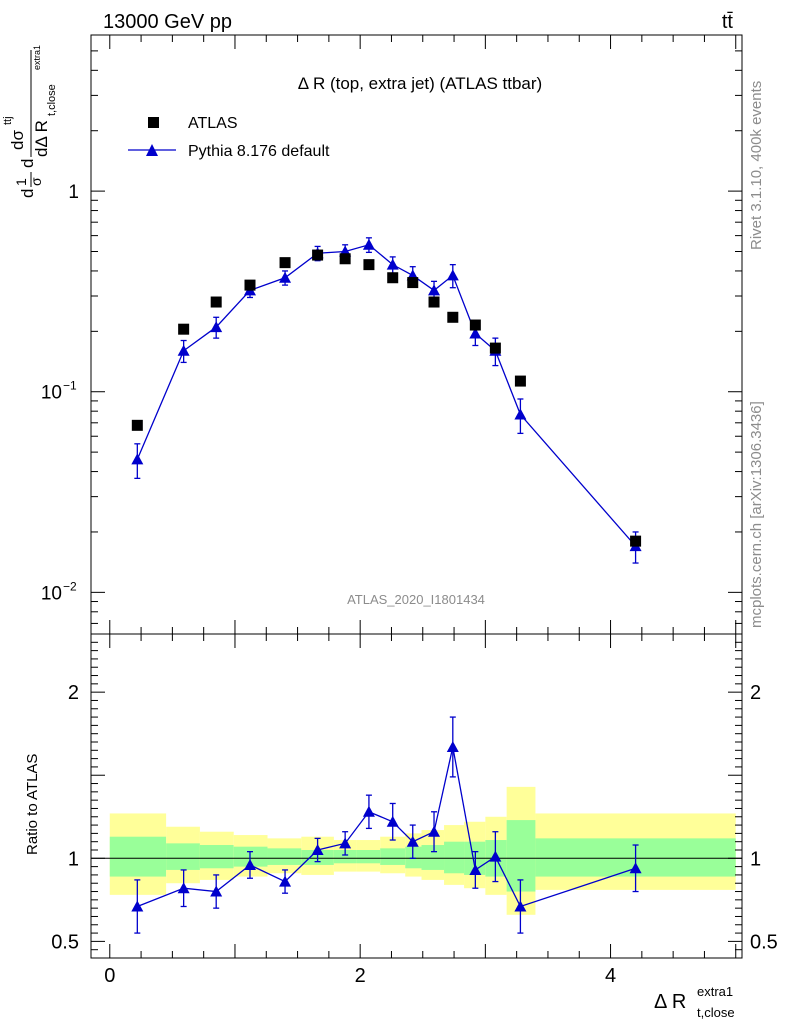 The image size is (786, 1024). I want to click on y-label-numerator: dσ, so click(17, 140).